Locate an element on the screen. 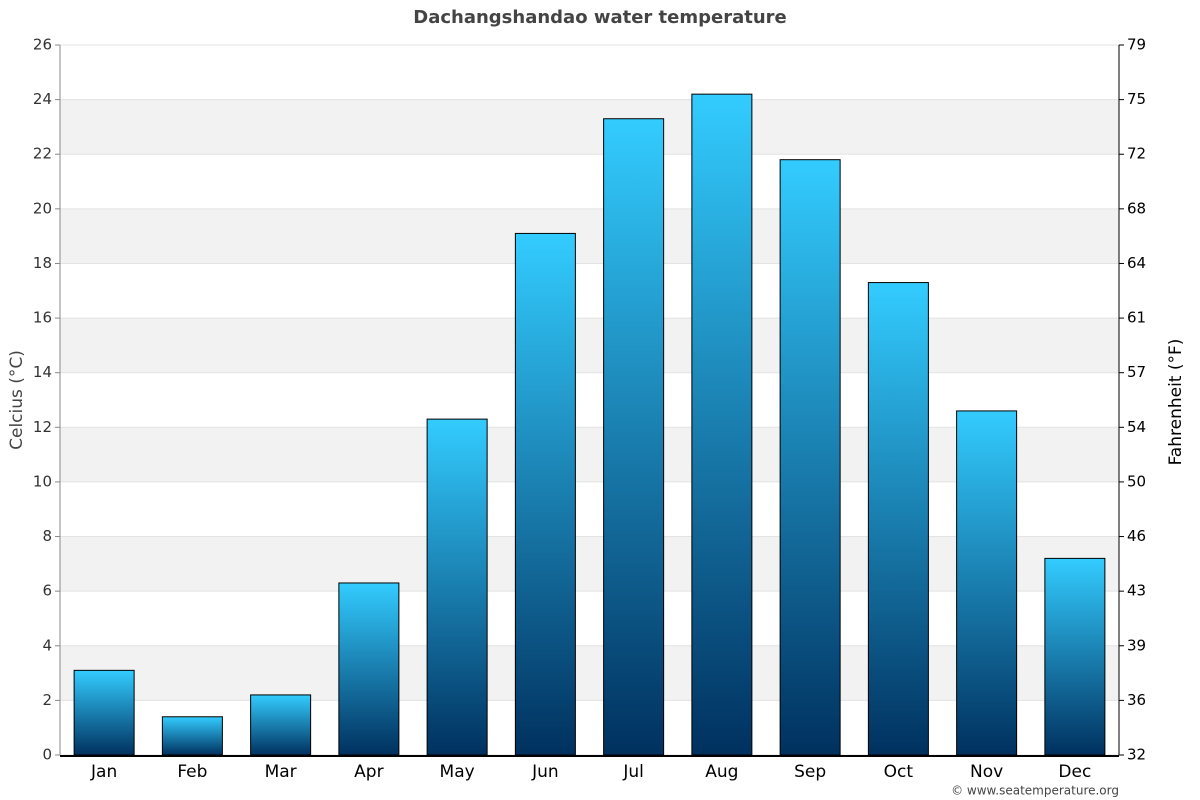 This screenshot has width=1200, height=800. x-tick-label: Nov is located at coordinates (986, 772).